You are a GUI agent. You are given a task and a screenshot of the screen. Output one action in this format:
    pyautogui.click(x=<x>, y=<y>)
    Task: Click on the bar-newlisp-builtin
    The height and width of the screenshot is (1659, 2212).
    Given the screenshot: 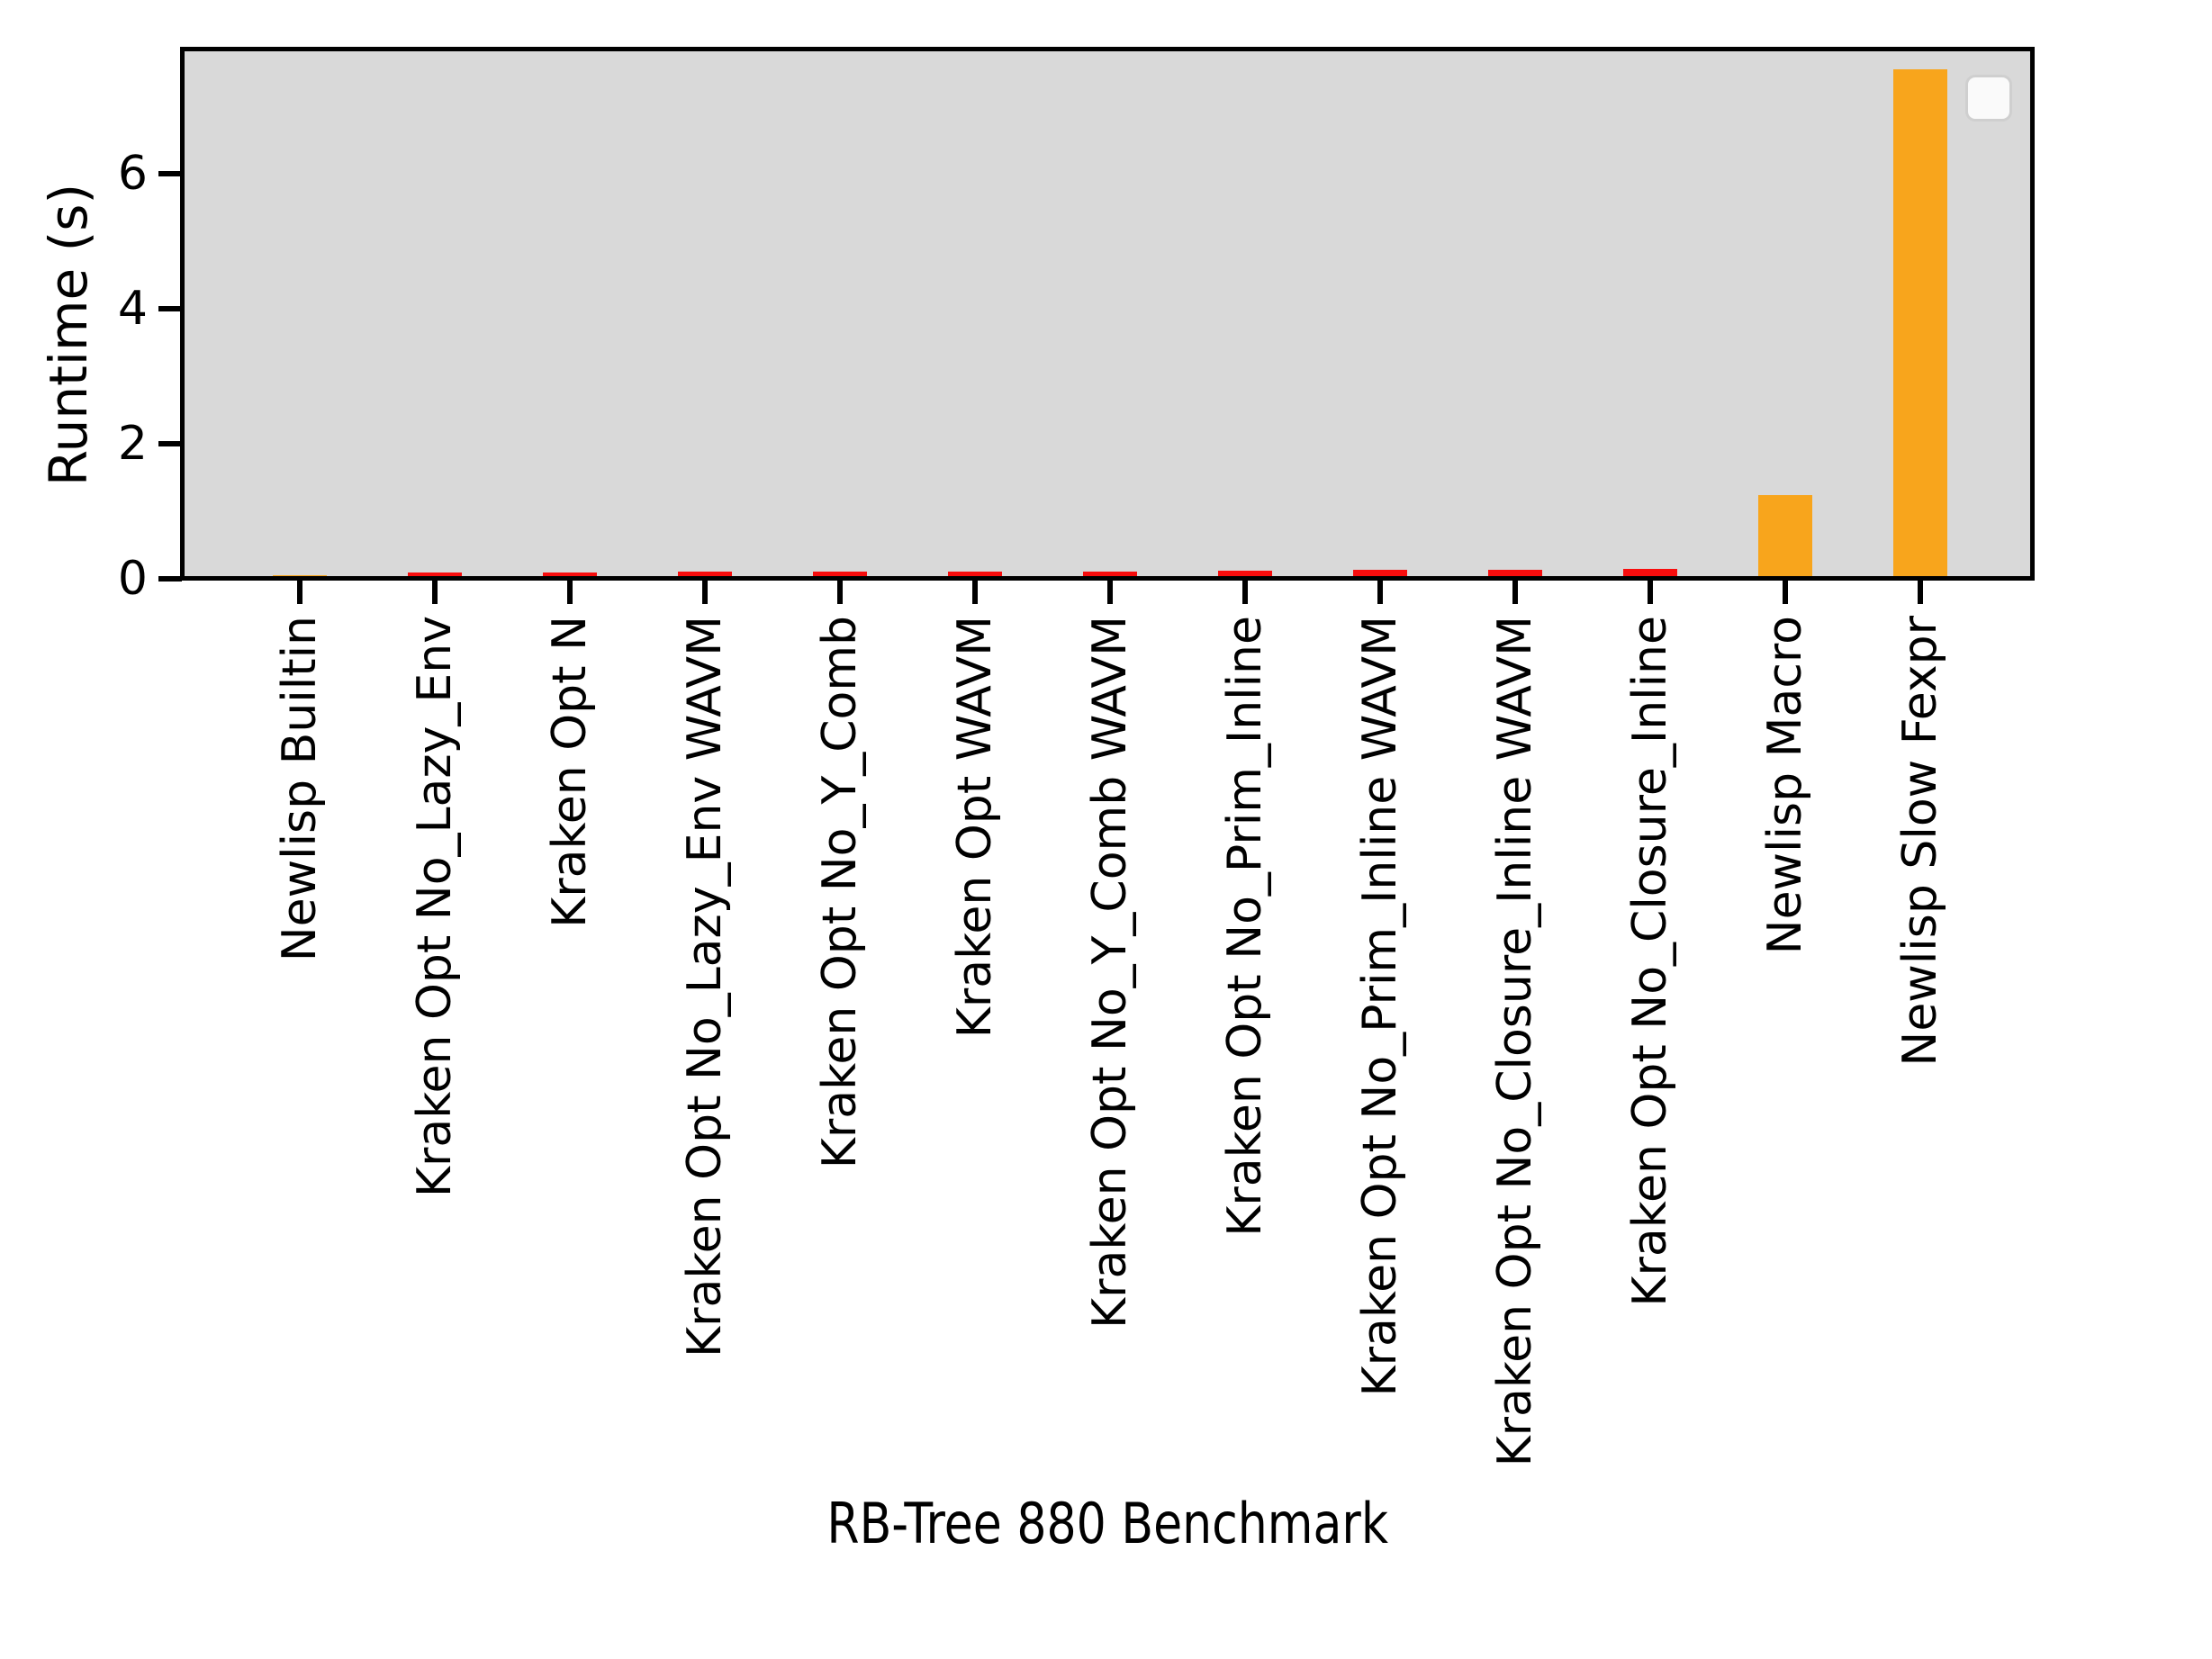 What is the action you would take?
    pyautogui.click(x=300, y=575)
    